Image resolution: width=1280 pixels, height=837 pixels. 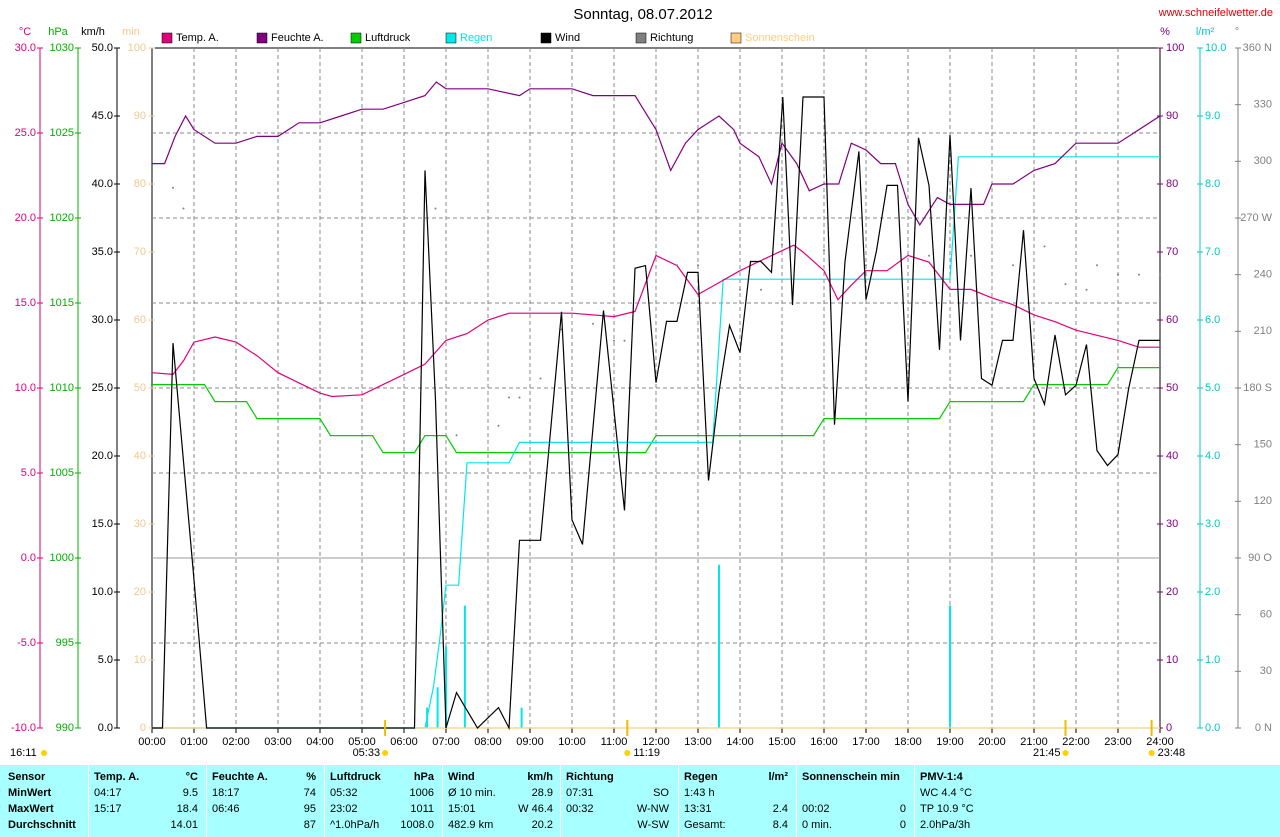 What do you see at coordinates (472, 793) in the screenshot?
I see `table-cell: Ø 10 min.` at bounding box center [472, 793].